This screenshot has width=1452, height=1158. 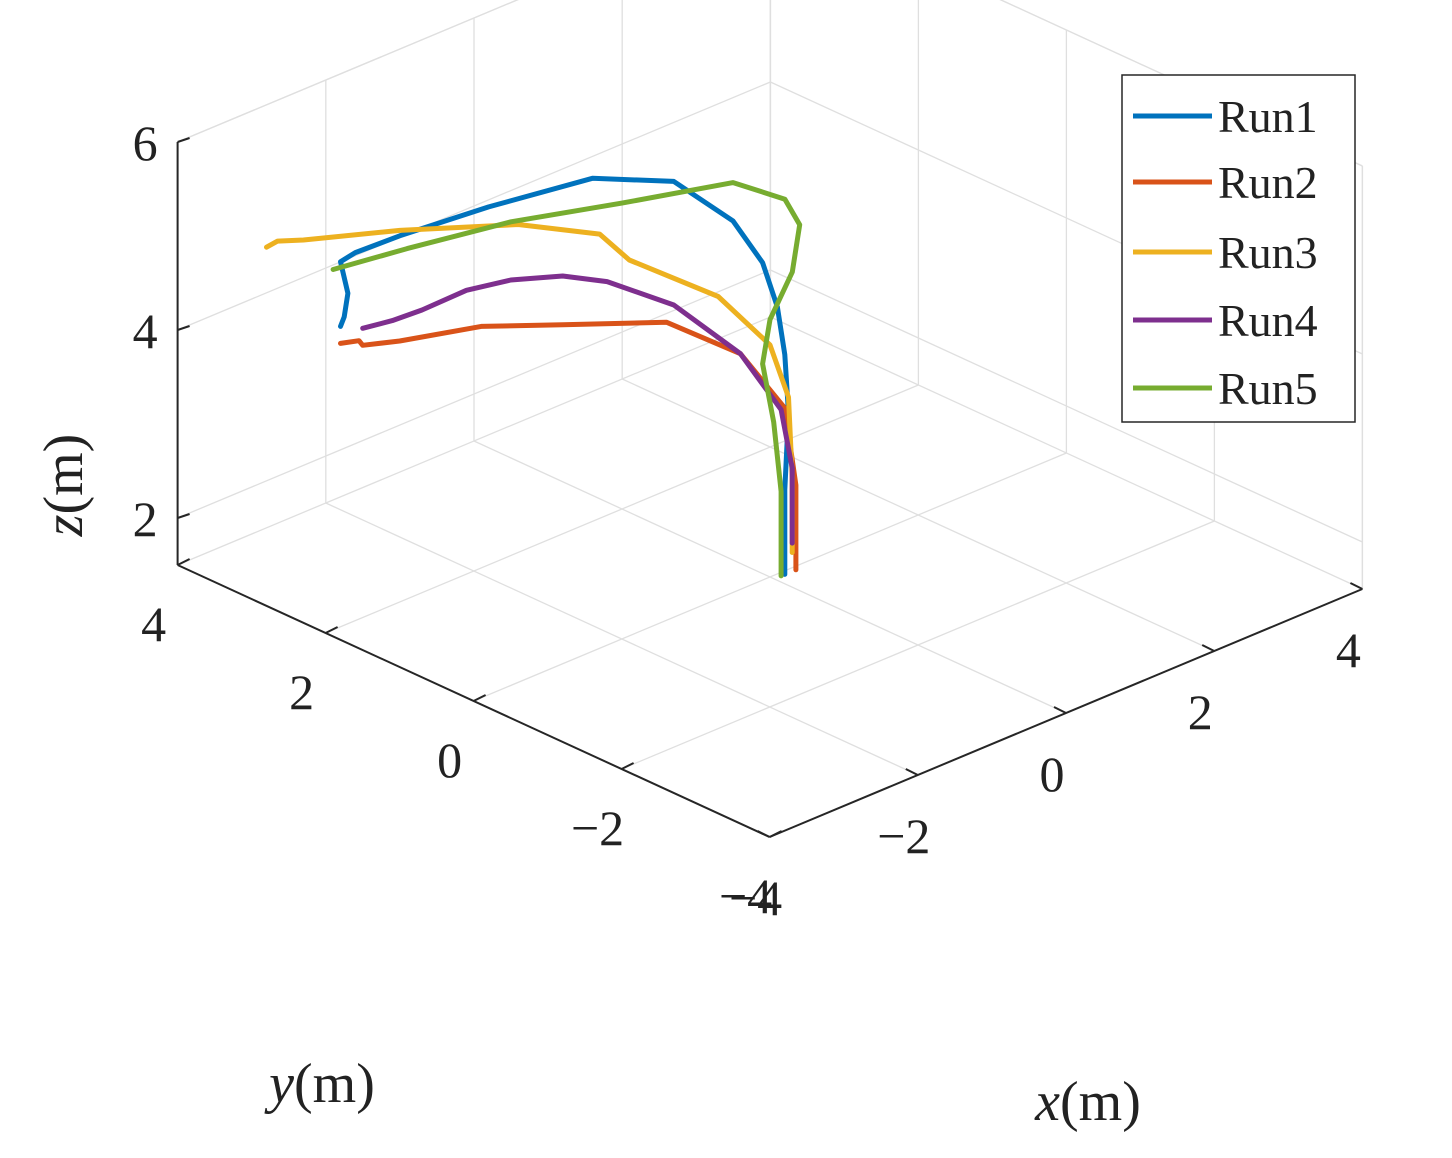 What do you see at coordinates (1268, 388) in the screenshot?
I see `legend-label-run5: Run5` at bounding box center [1268, 388].